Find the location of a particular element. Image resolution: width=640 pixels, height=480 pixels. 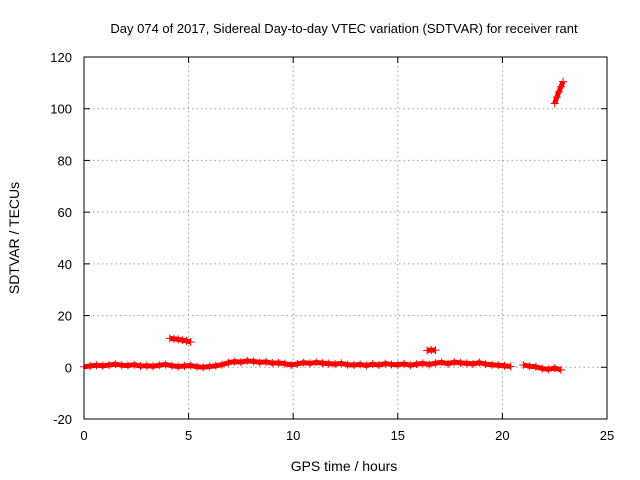

y-tick-label: 40 is located at coordinates (65, 264).